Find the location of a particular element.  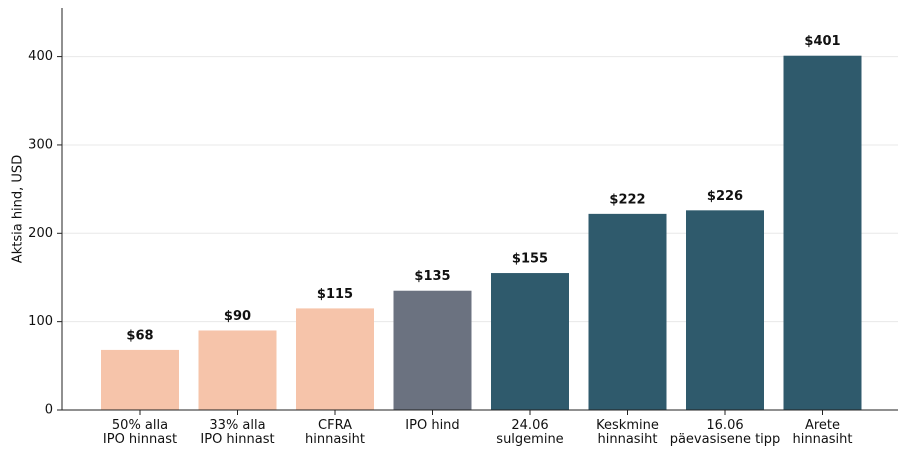

x-tick-label: 50% alla IPO hinnast is located at coordinates (140, 432).